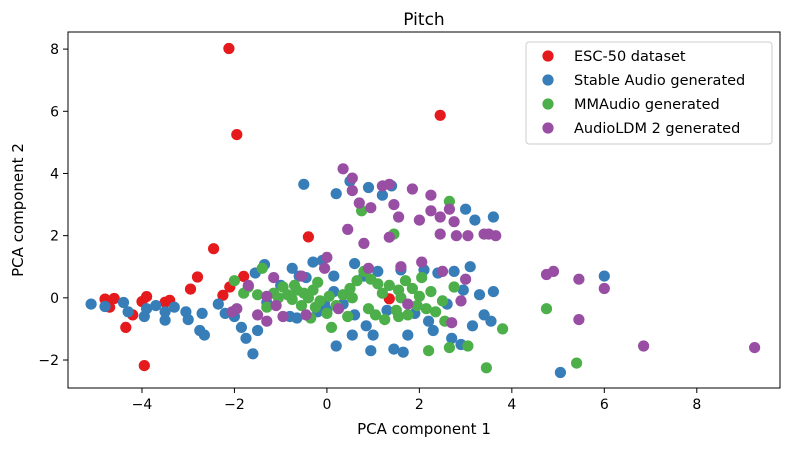 This screenshot has width=791, height=453. Describe the element at coordinates (54, 237) in the screenshot. I see `y-tick-label: 2` at that location.